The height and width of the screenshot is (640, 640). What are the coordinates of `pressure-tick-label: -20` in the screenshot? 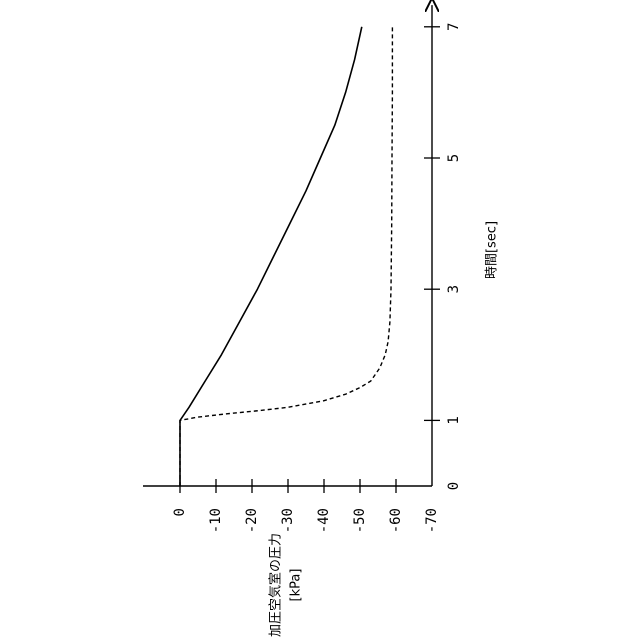 It's located at (252, 520).